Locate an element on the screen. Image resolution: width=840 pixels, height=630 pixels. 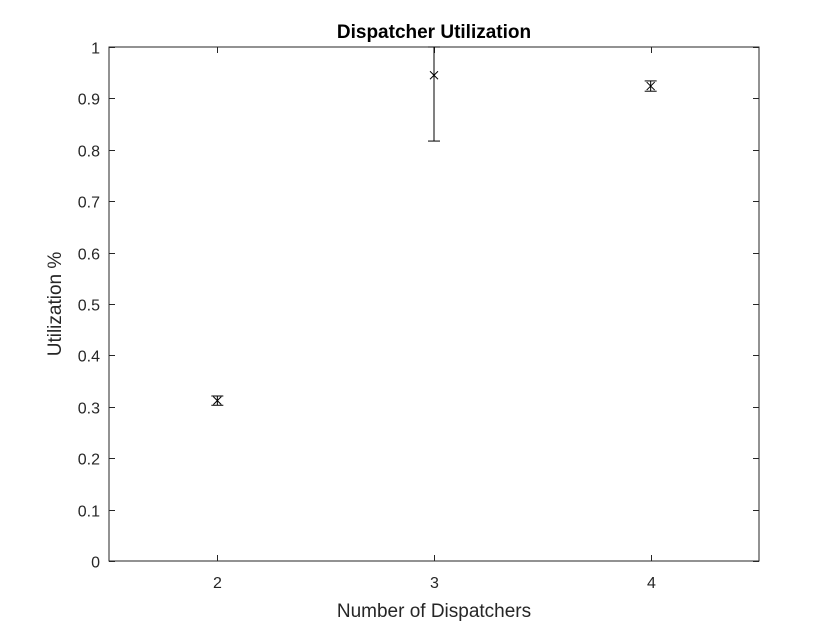
y-tick-label: 0.1 is located at coordinates (89, 512).